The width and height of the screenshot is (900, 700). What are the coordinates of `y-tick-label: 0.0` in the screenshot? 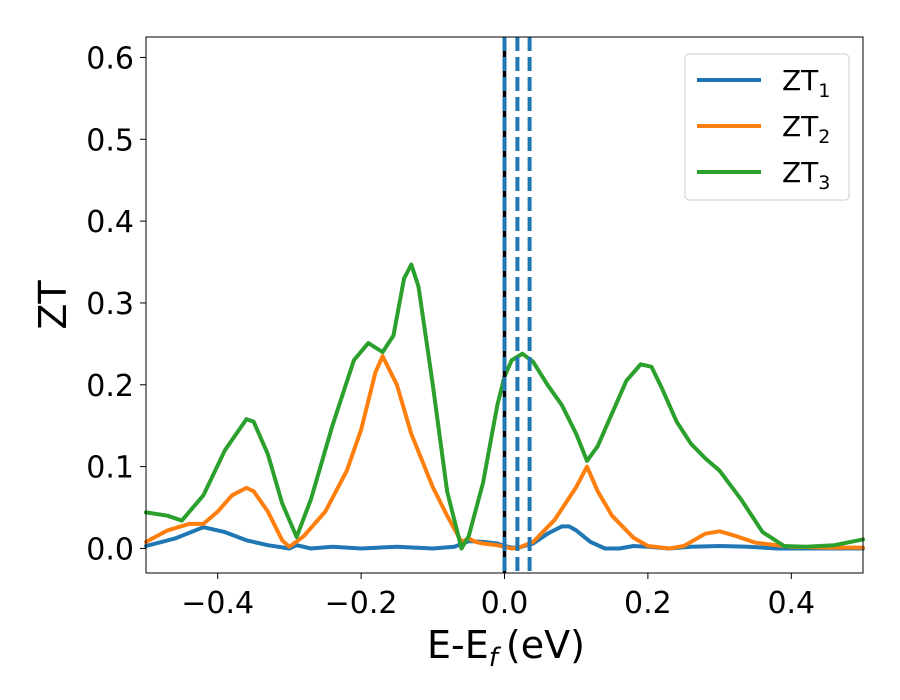 It's located at (110, 549).